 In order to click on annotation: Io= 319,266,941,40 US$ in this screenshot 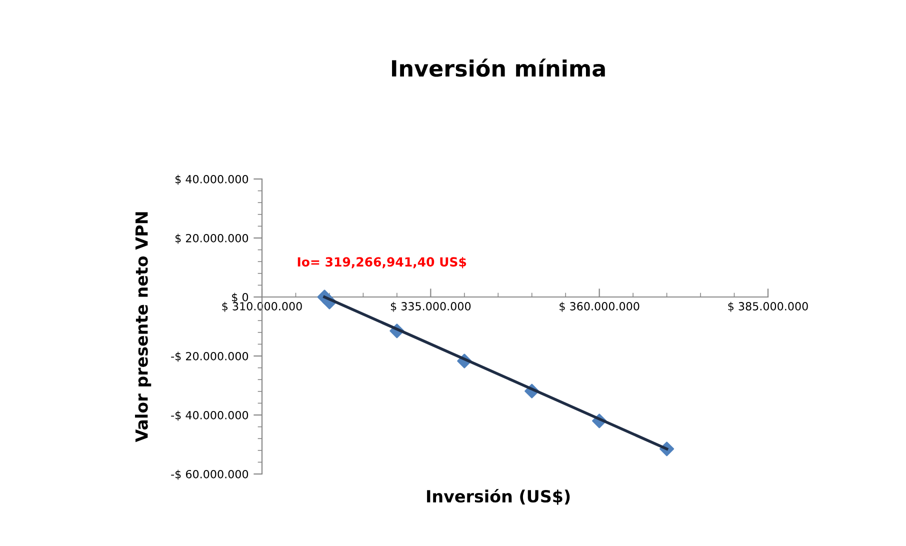, I will do `click(382, 262)`.